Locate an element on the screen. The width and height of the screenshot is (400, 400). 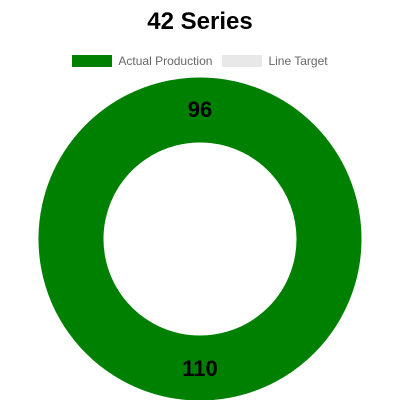
legend-item-line-target: Line Target is located at coordinates (275, 61).